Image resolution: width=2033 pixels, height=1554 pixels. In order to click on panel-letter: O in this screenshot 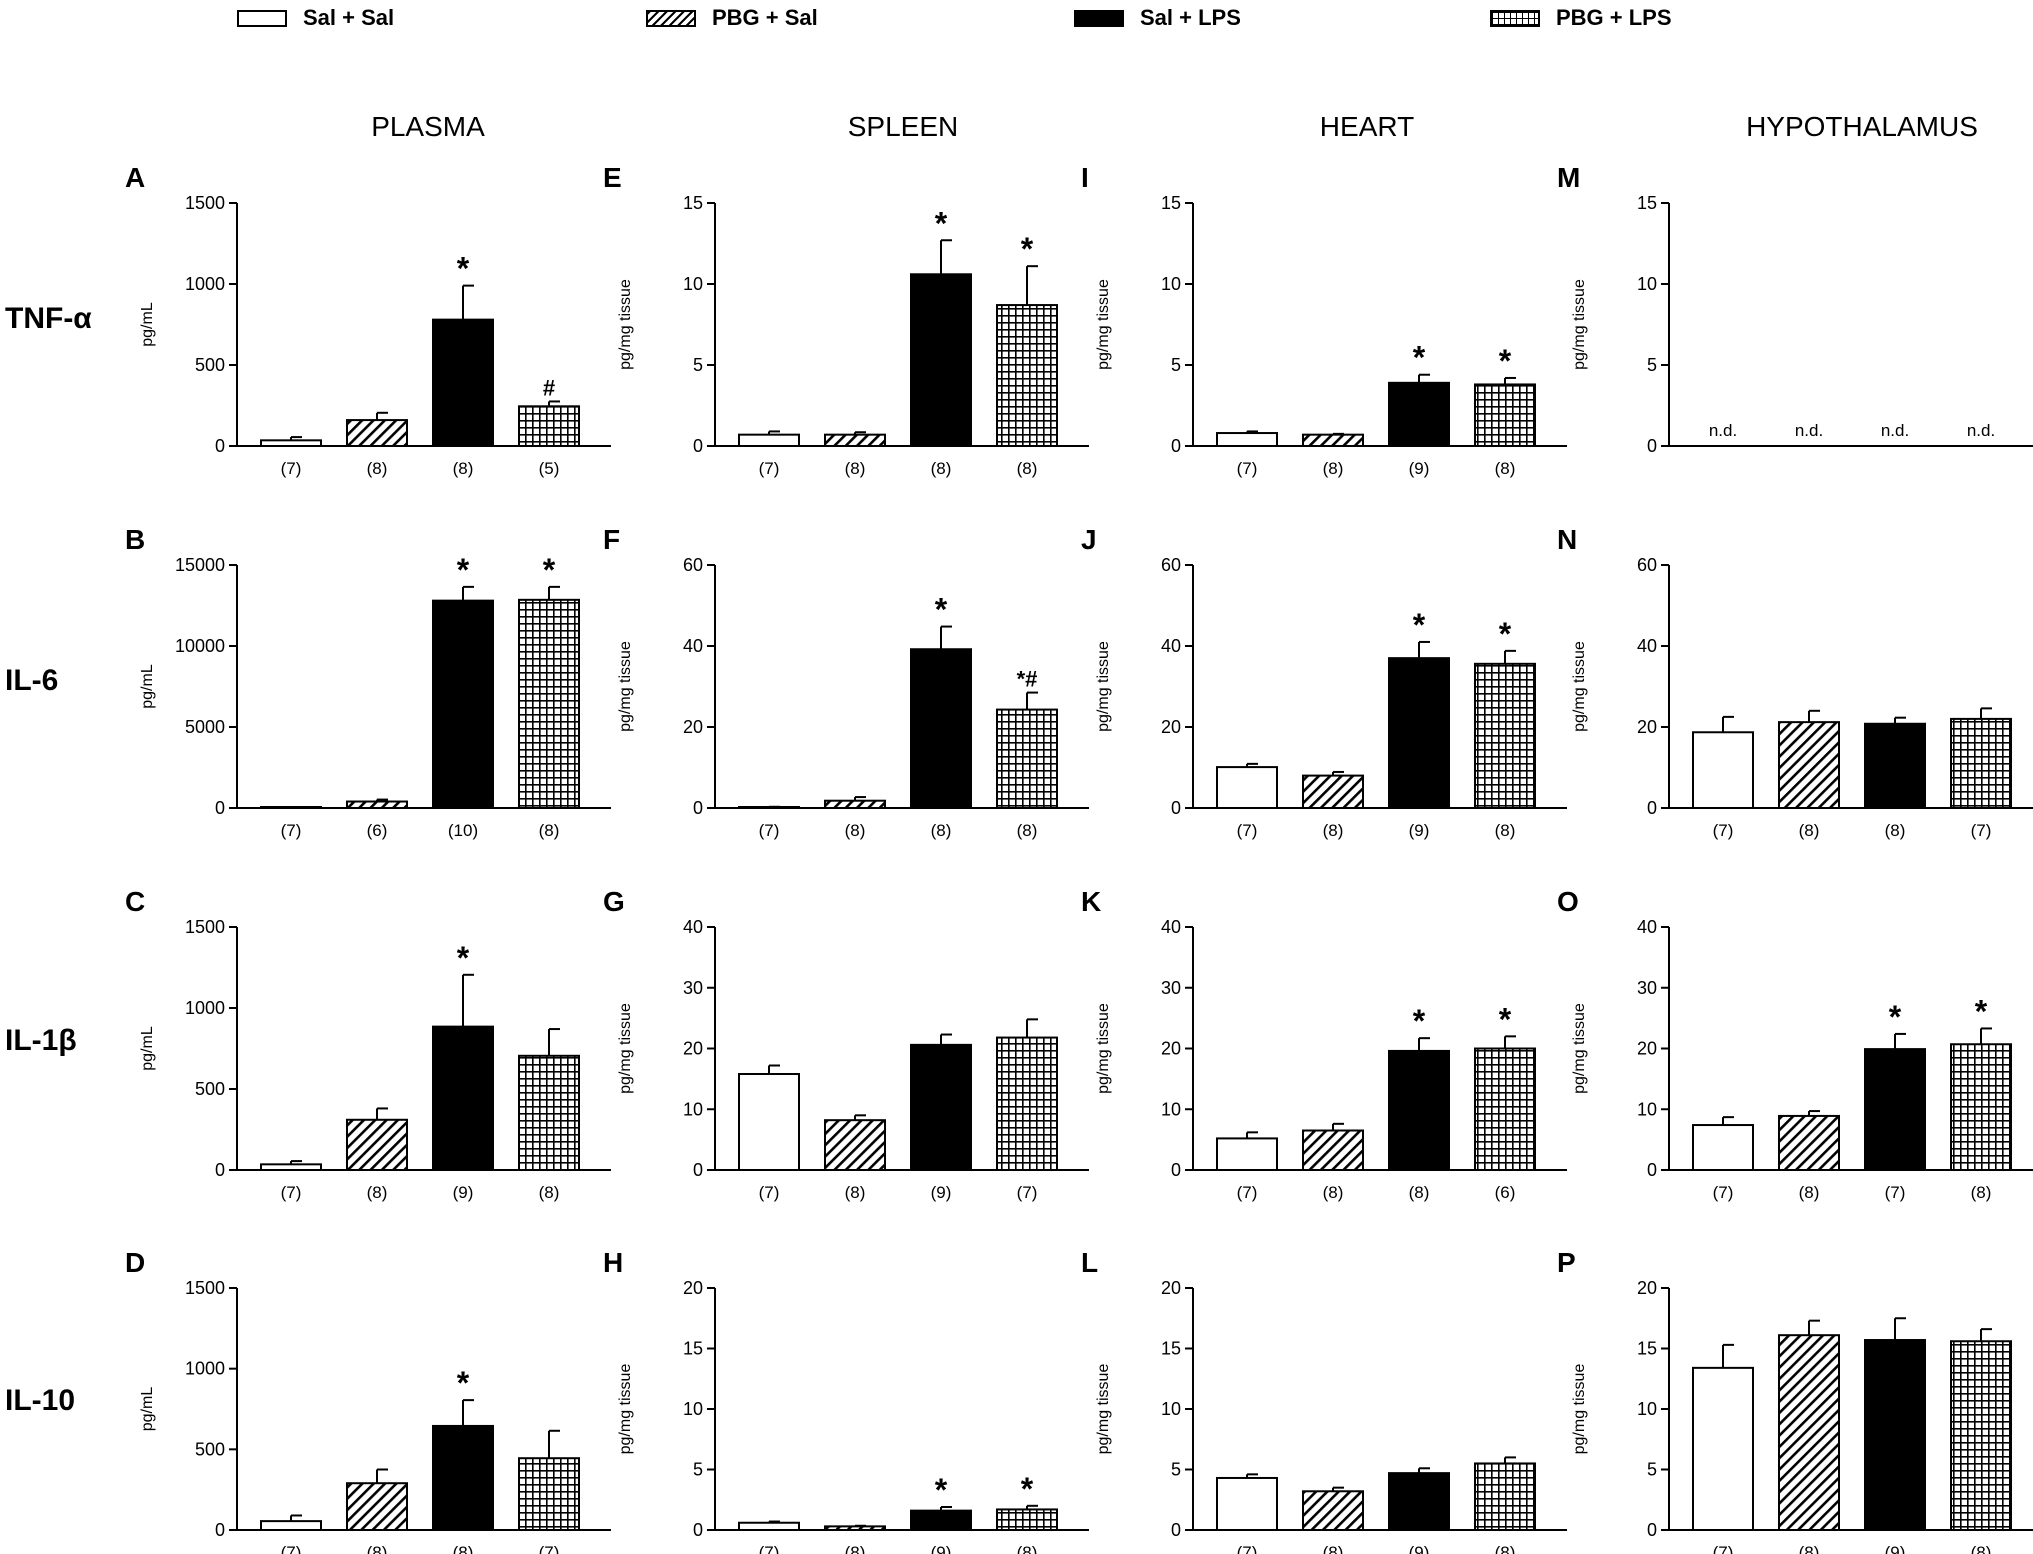, I will do `click(1568, 901)`.